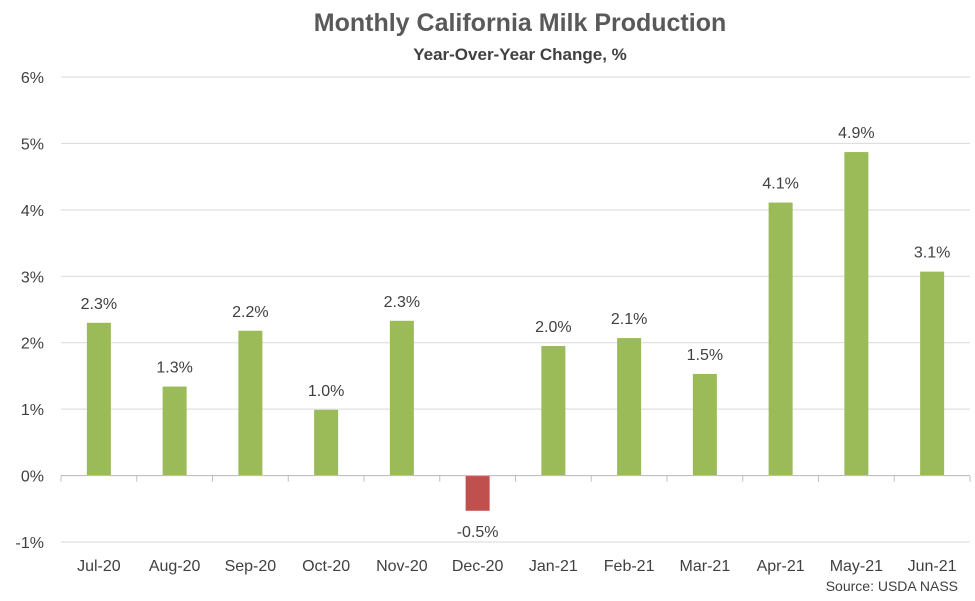 The width and height of the screenshot is (975, 601). Describe the element at coordinates (781, 566) in the screenshot. I see `x-tick-label: Apr-21` at that location.